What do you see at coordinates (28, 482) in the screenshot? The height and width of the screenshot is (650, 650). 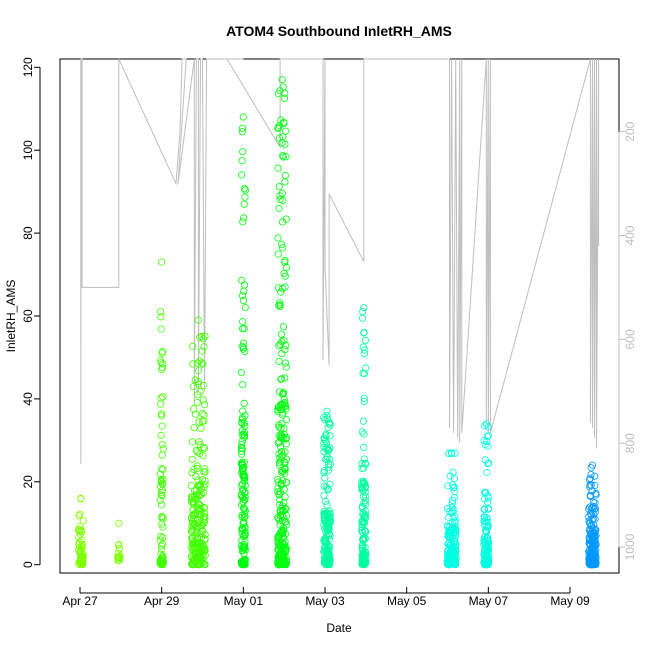 I see `y-tick-label: 20` at bounding box center [28, 482].